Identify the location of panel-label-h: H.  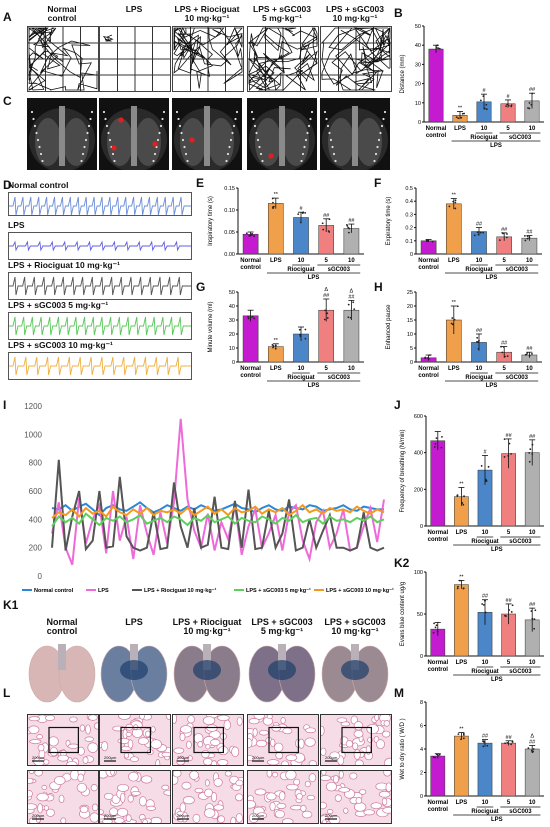
(378, 287).